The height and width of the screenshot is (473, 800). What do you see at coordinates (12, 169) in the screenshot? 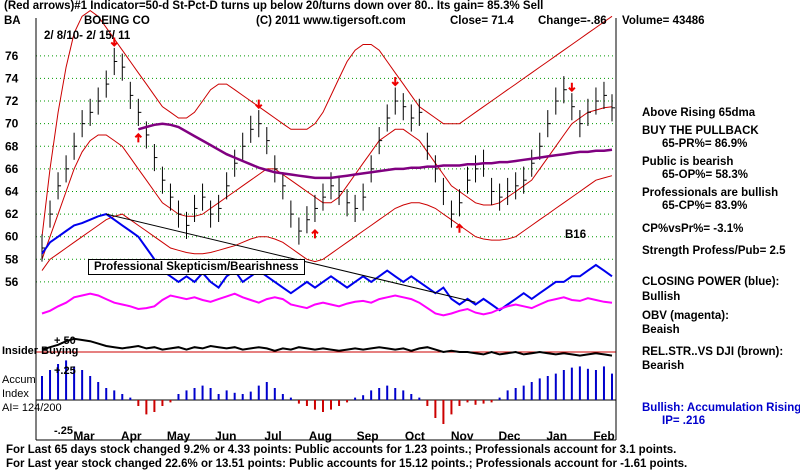
I see `price-tick-label: 66` at bounding box center [12, 169].